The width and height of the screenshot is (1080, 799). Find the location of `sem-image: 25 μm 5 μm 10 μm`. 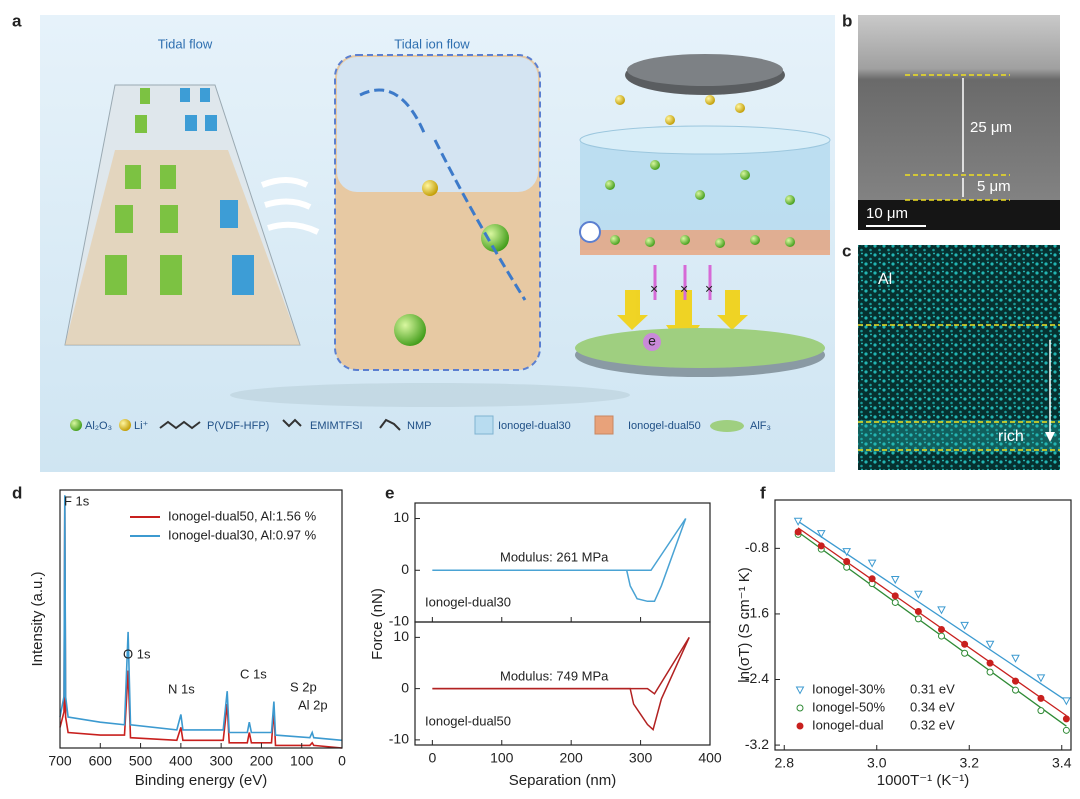

sem-image: 25 μm 5 μm 10 μm is located at coordinates (959, 122).